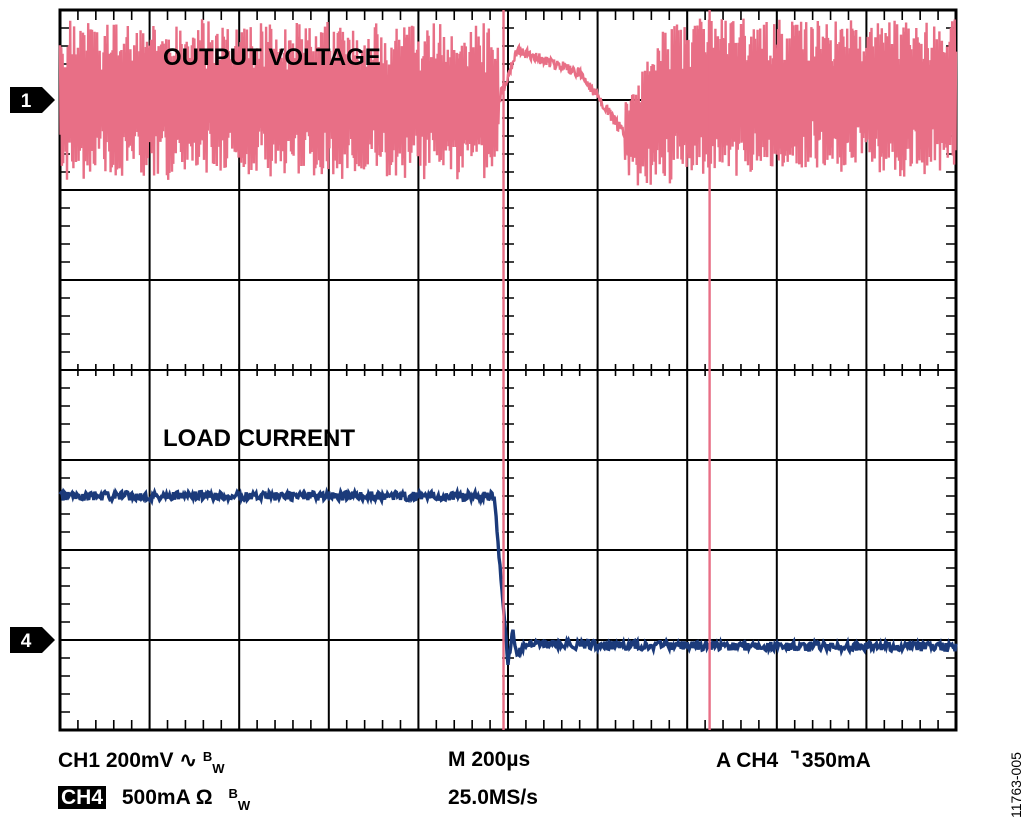 Image resolution: width=1024 pixels, height=834 pixels. I want to click on trace-labels: OUTPUT VOLTAGE LOAD CURRENT, so click(272, 248).